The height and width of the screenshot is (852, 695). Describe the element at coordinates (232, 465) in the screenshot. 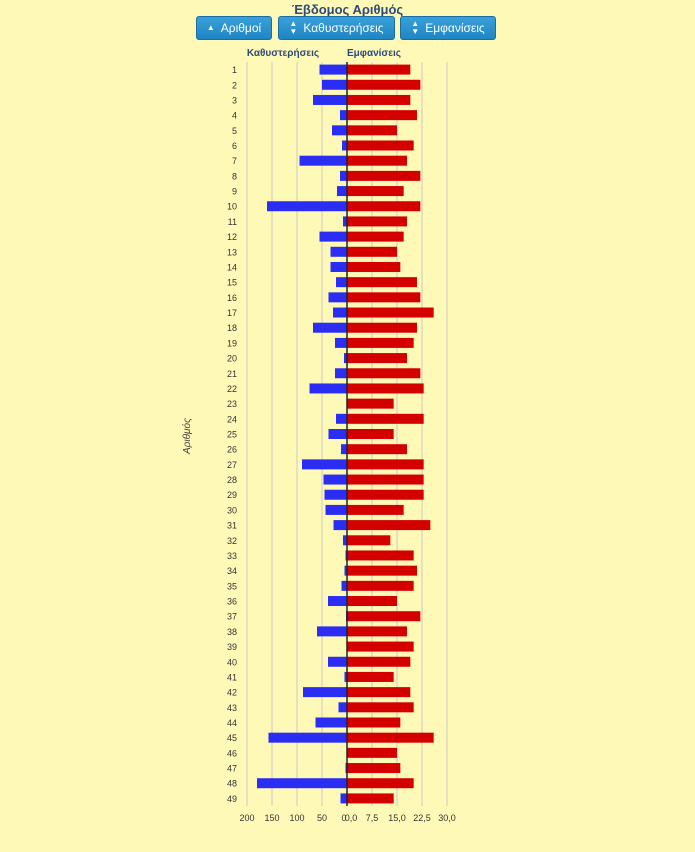

I see `category-label: 27` at that location.